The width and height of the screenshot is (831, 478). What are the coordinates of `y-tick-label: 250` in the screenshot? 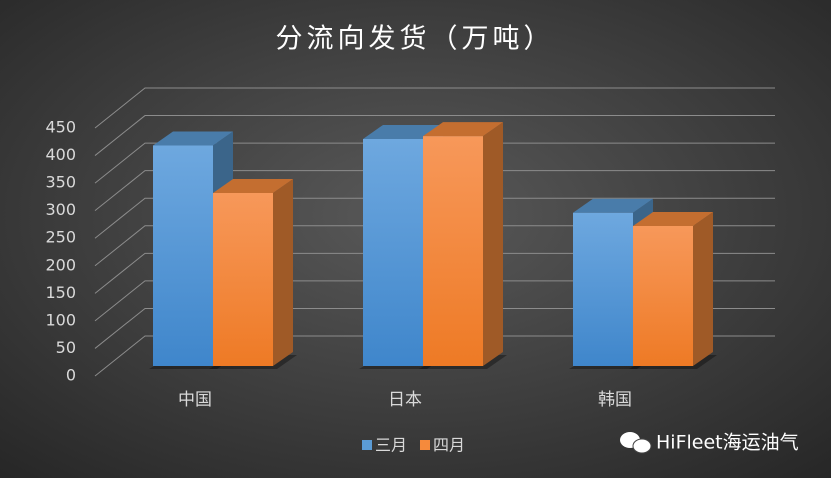 It's located at (60, 237).